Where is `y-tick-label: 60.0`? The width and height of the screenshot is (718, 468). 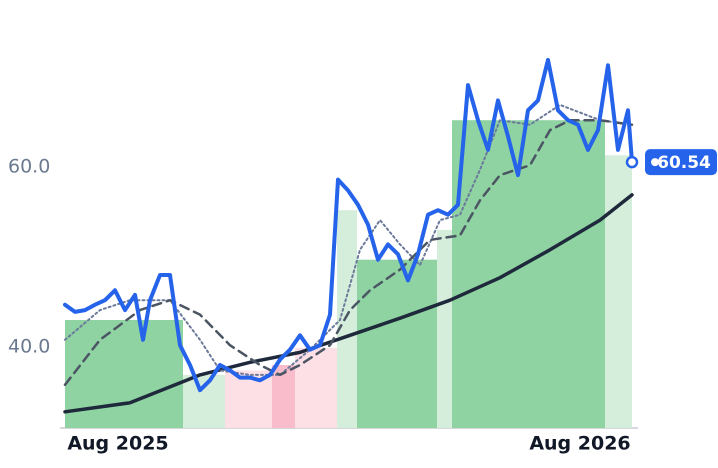 y-tick-label: 60.0 is located at coordinates (29, 167).